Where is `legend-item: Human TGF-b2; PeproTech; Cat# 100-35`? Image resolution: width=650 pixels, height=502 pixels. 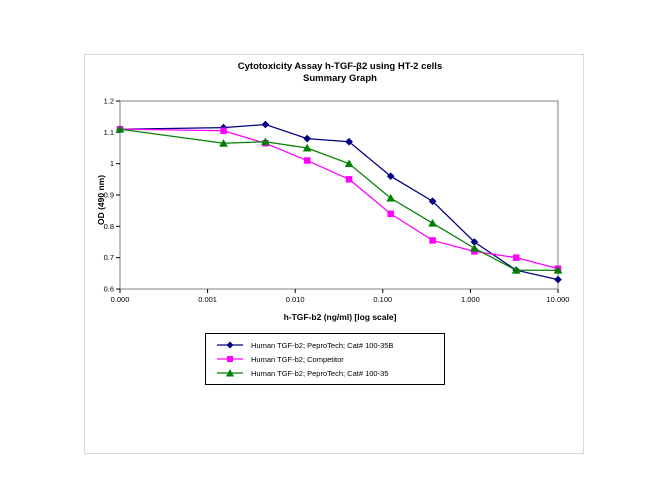
legend-item: Human TGF-b2; PeproTech; Cat# 100-35 is located at coordinates (325, 373).